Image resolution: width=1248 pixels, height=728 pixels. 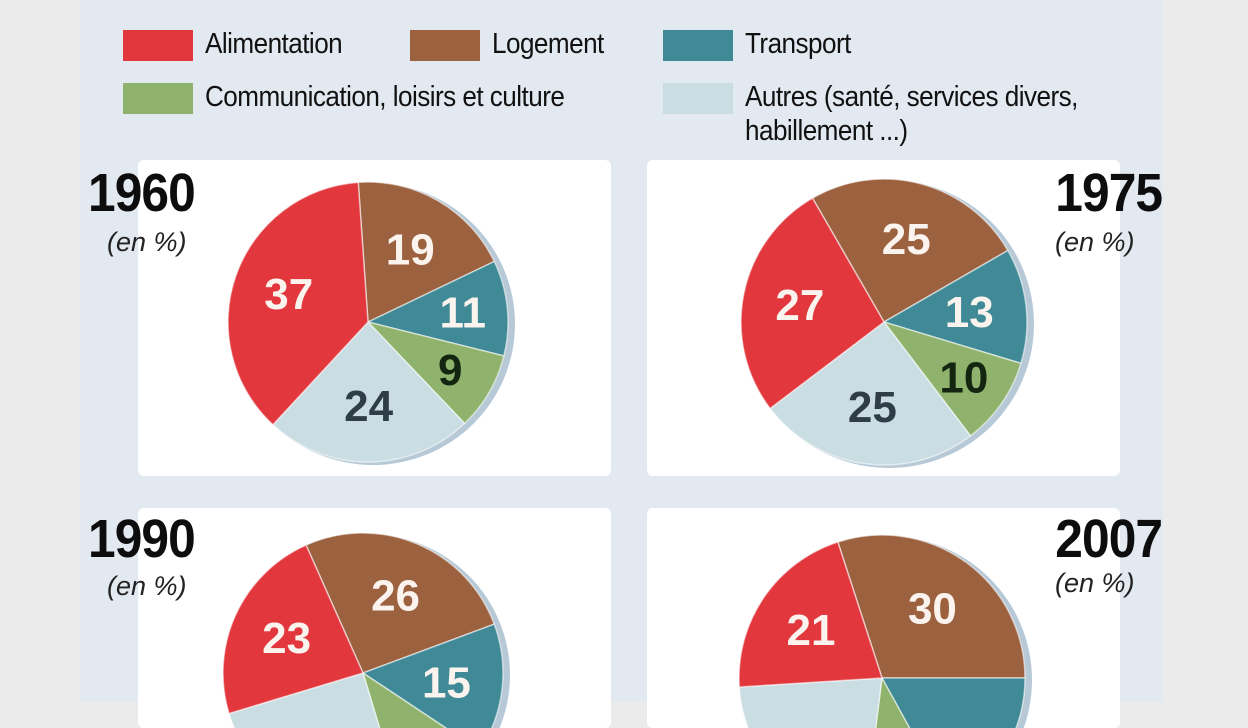 I want to click on pie-value-alimentation: 37, so click(x=288, y=294).